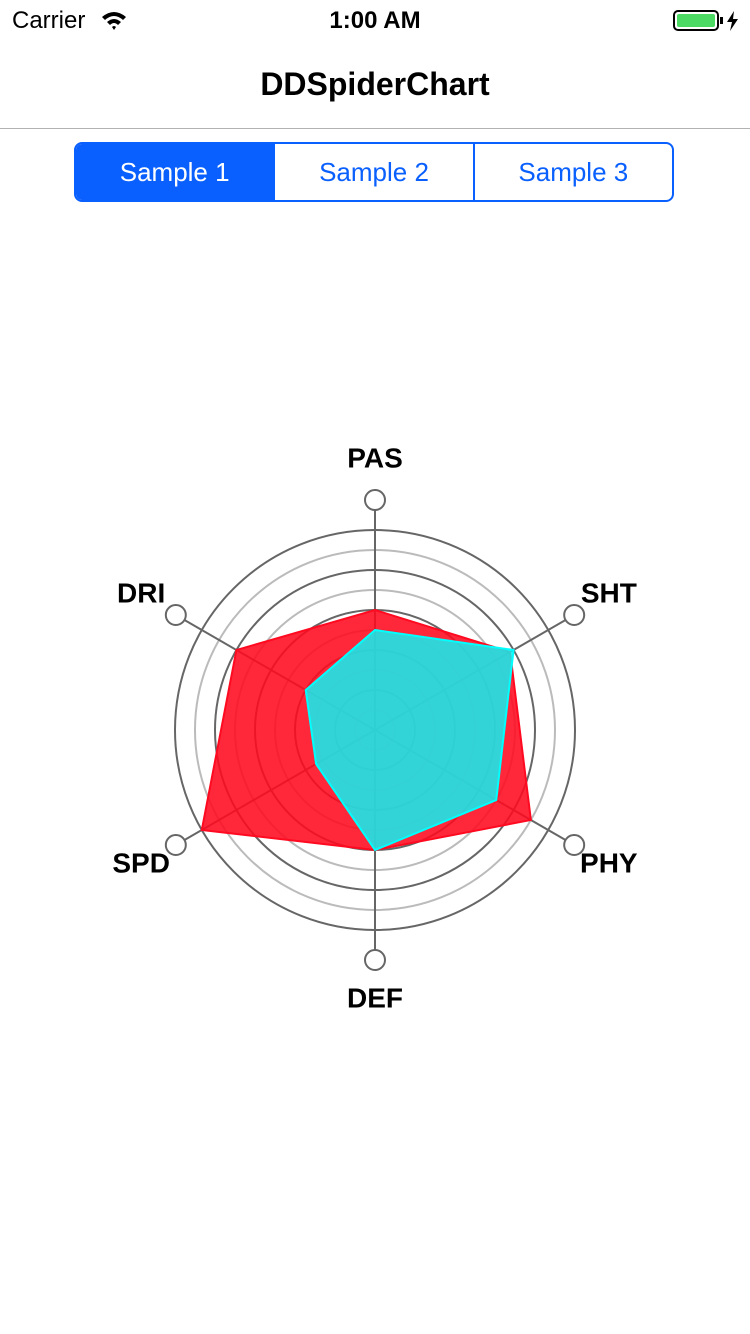  Describe the element at coordinates (375, 457) in the screenshot. I see `axis-label: PAS` at that location.